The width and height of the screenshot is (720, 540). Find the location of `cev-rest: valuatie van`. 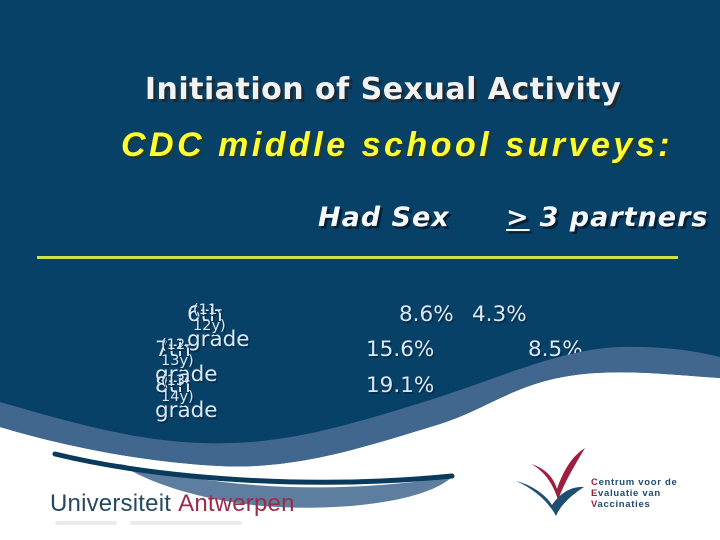

cev-rest: valuatie van is located at coordinates (629, 493).